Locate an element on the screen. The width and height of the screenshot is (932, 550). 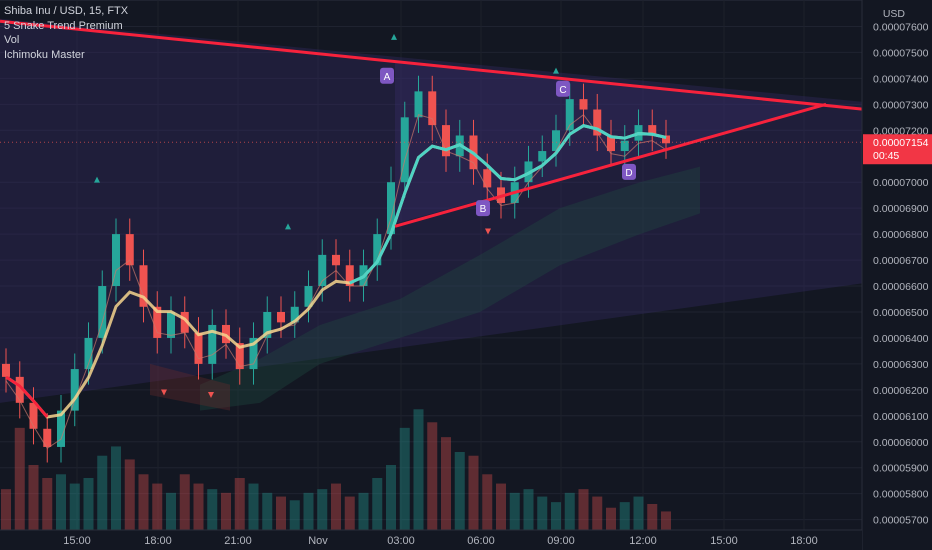
y-tick-label: 0.00007000 is located at coordinates (901, 183).